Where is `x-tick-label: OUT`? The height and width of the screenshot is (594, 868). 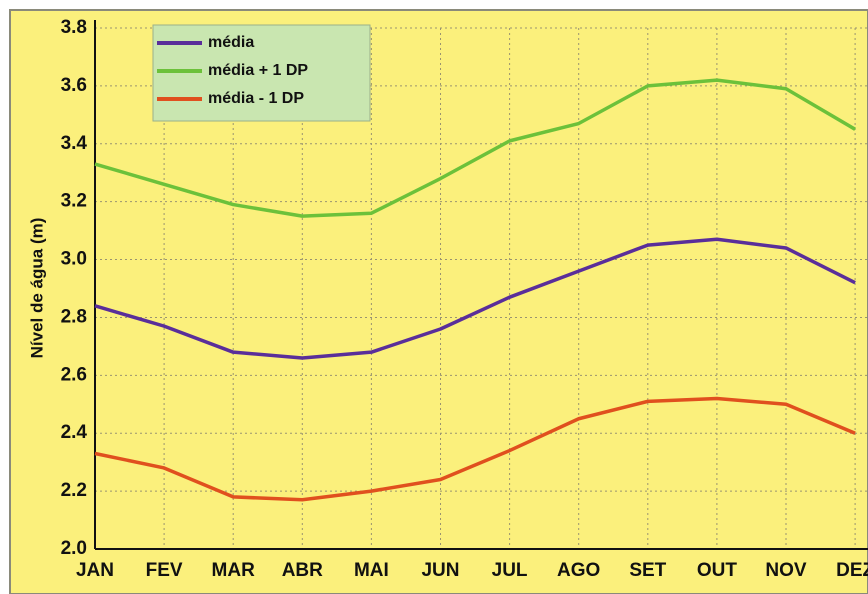
x-tick-label: OUT is located at coordinates (717, 570).